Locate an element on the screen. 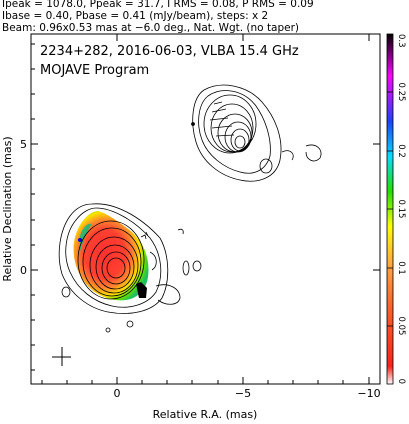  beam-marker is located at coordinates (61, 356).